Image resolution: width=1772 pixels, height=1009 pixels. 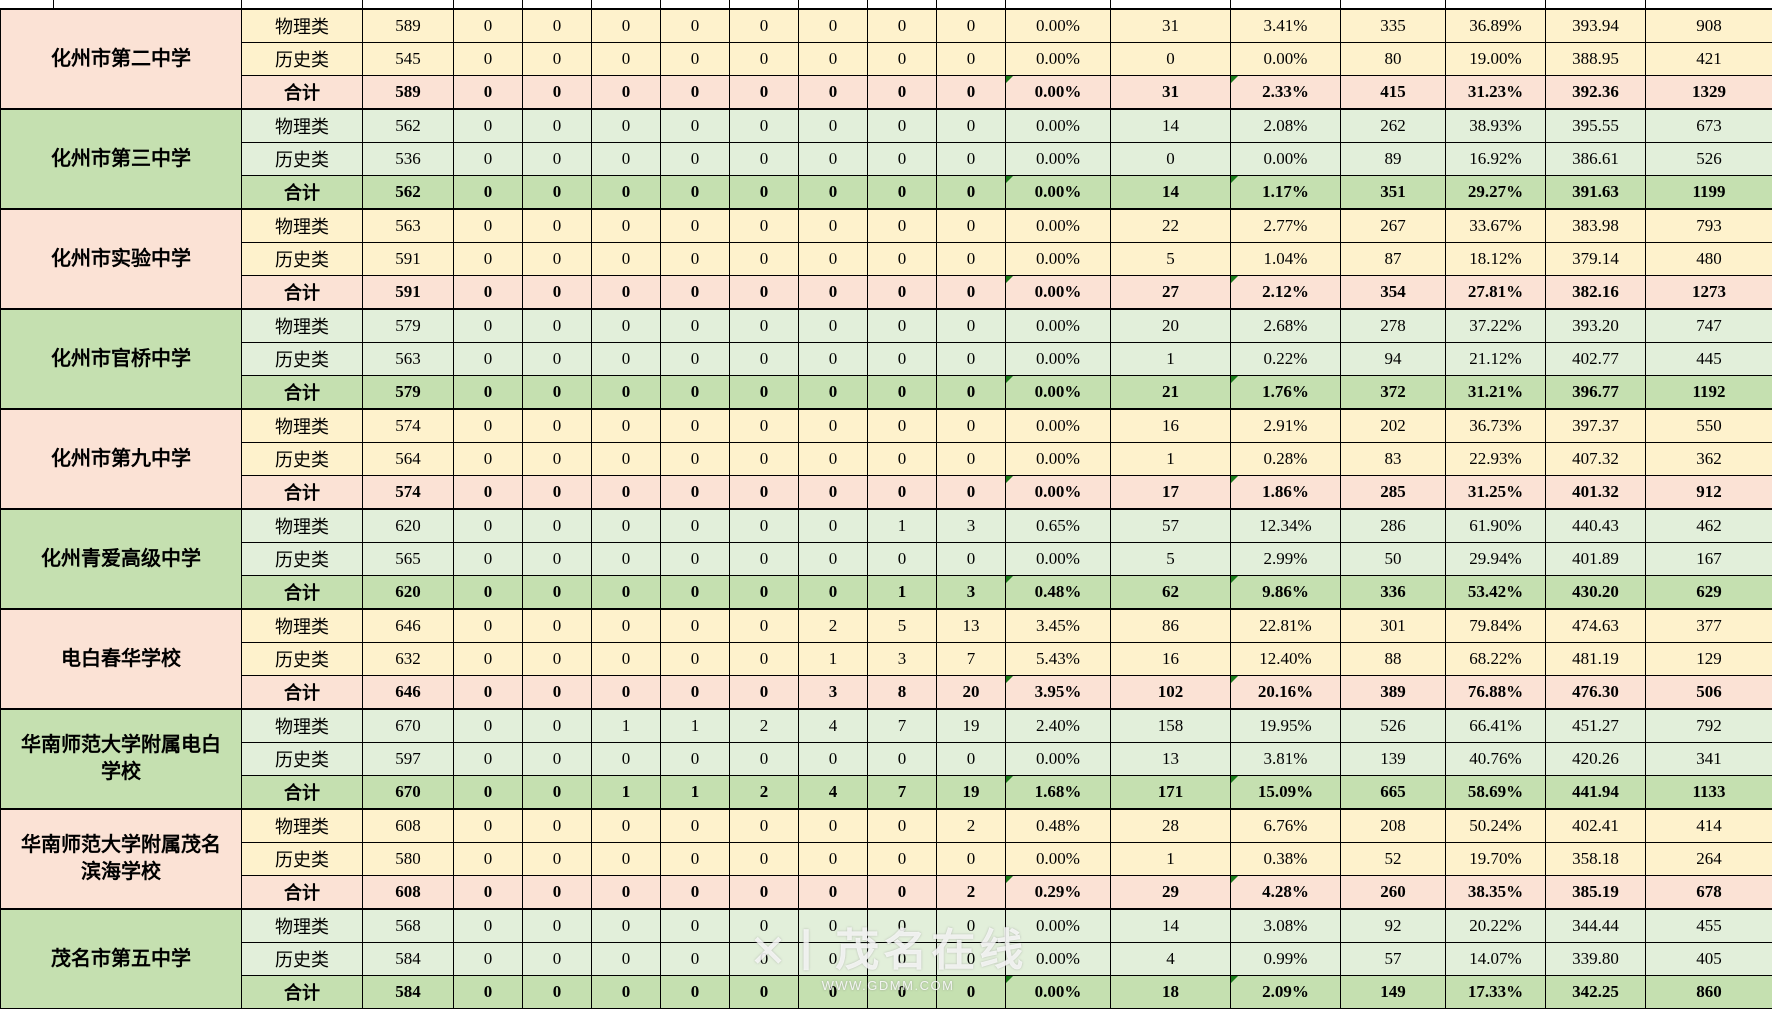 I want to click on value-cell: 2.91%, so click(x=1286, y=426).